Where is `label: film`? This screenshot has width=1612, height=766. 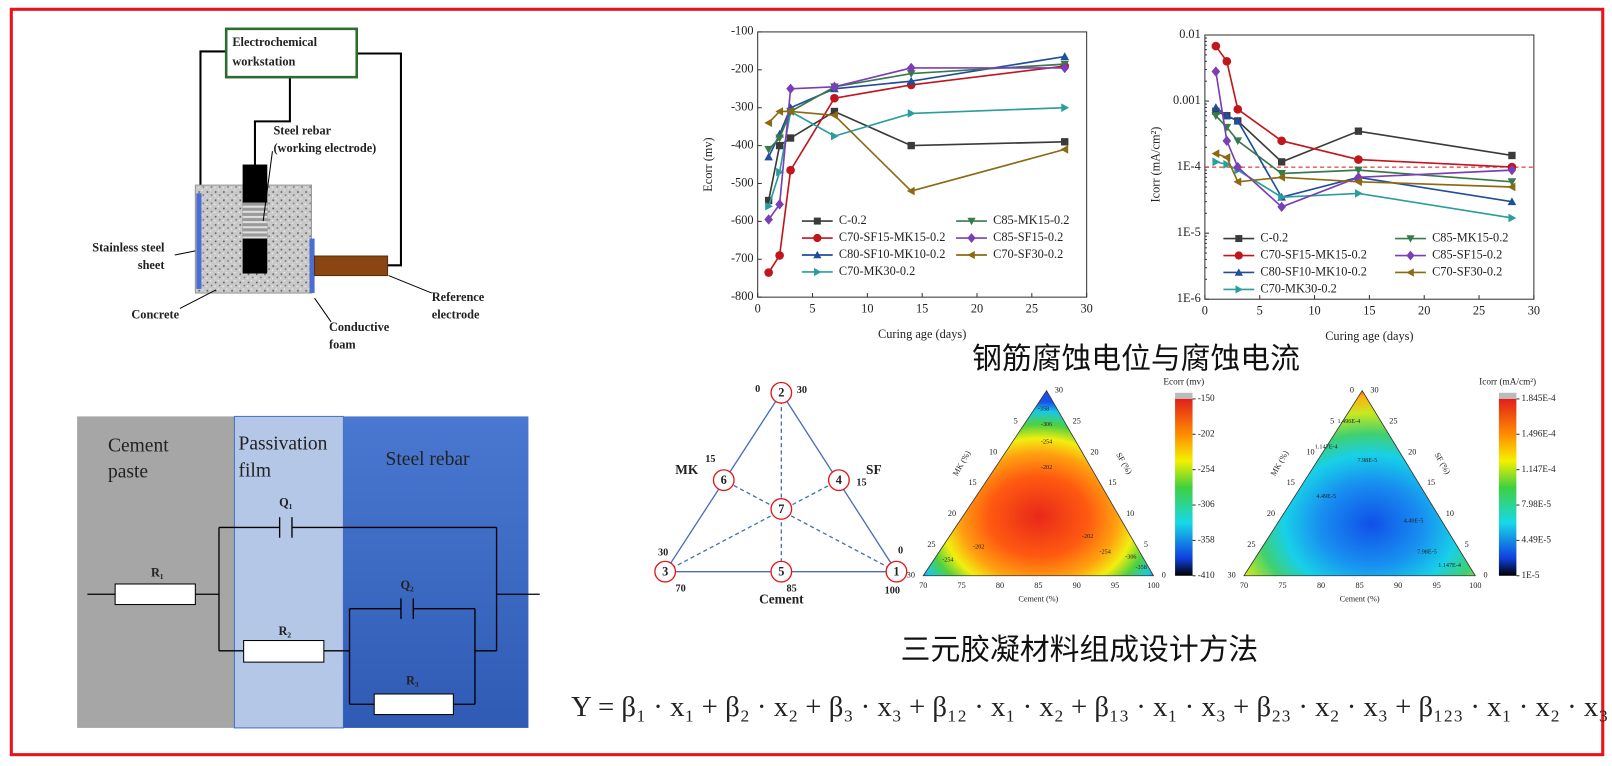 label: film is located at coordinates (255, 470).